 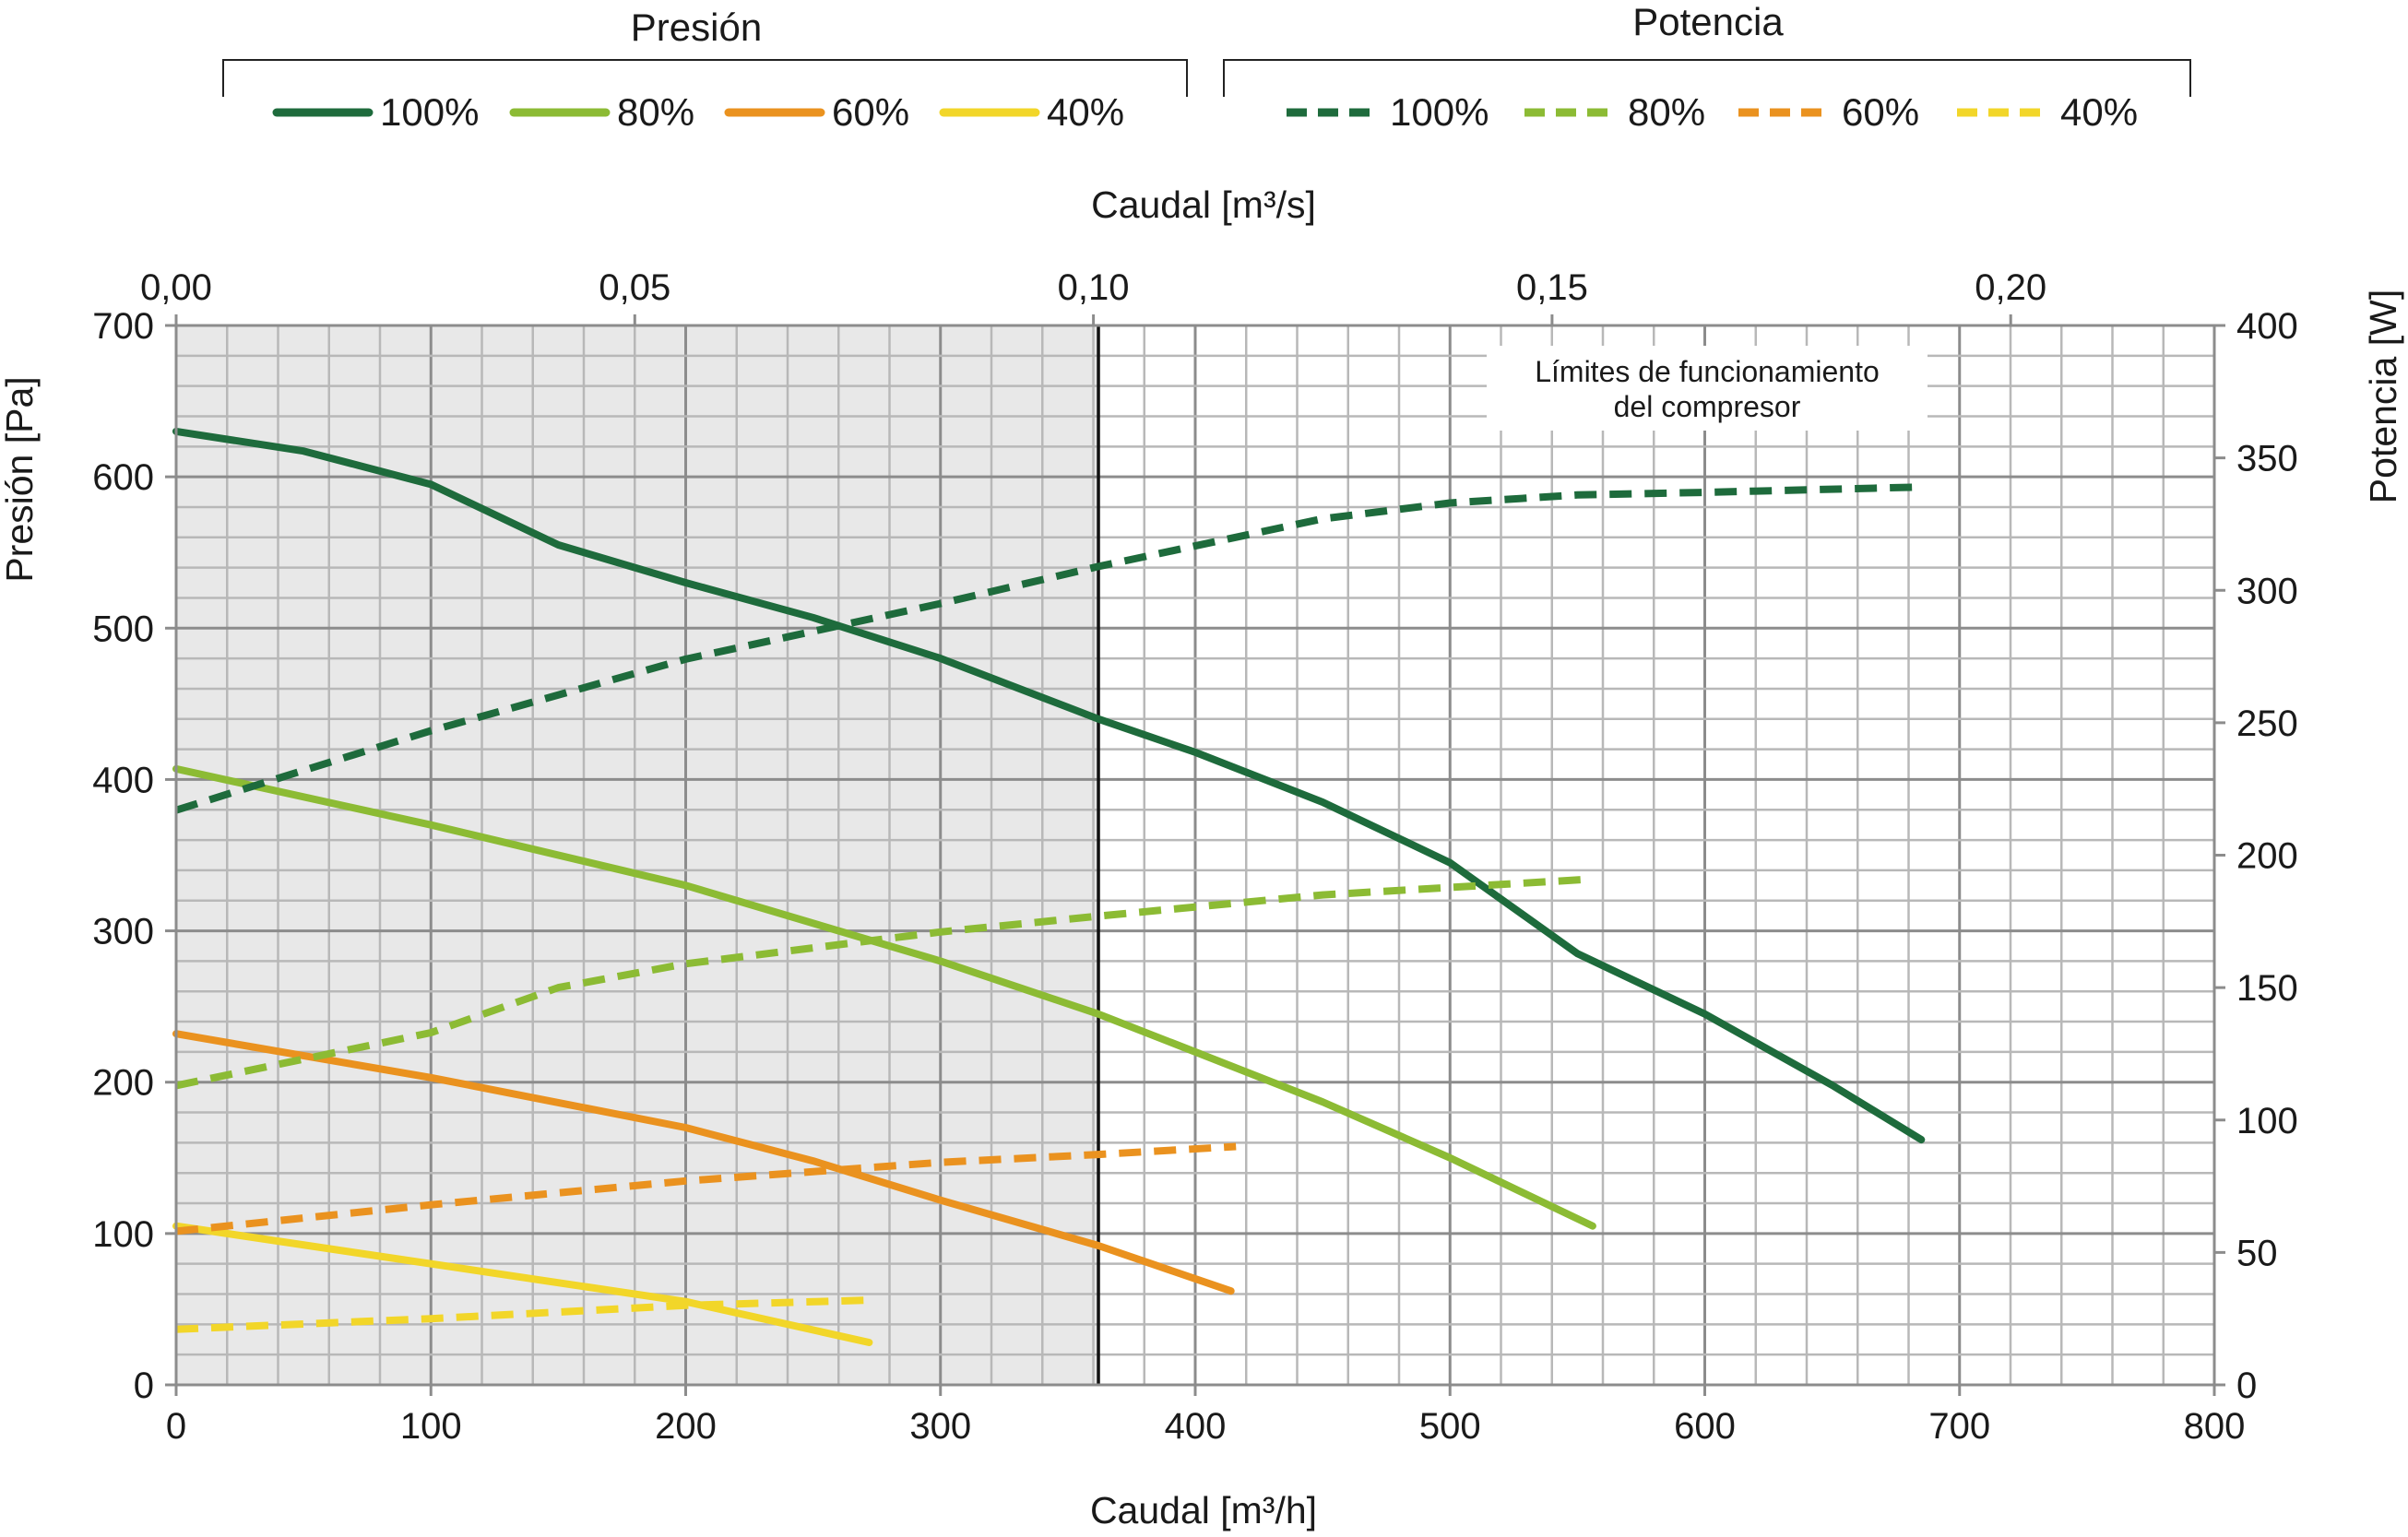 What do you see at coordinates (2099, 112) in the screenshot?
I see `legend-label-potencia-40: 40%` at bounding box center [2099, 112].